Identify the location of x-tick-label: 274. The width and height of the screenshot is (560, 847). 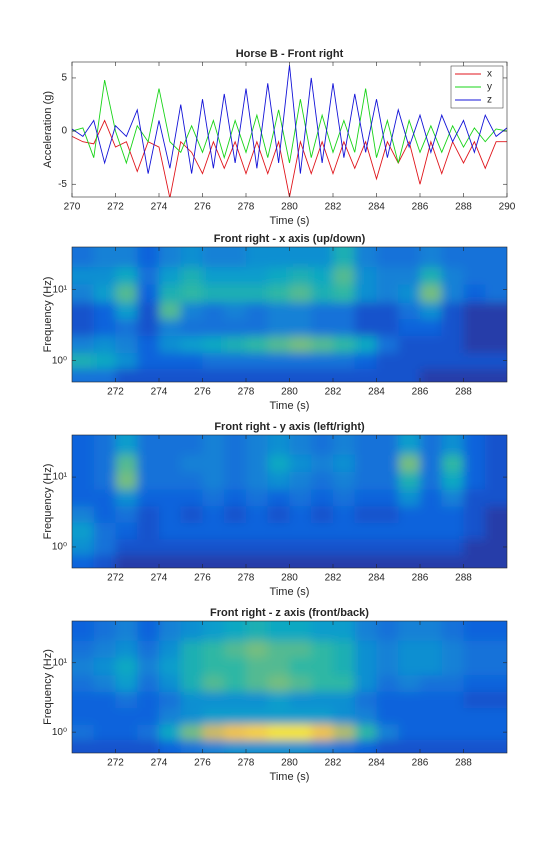
(159, 392).